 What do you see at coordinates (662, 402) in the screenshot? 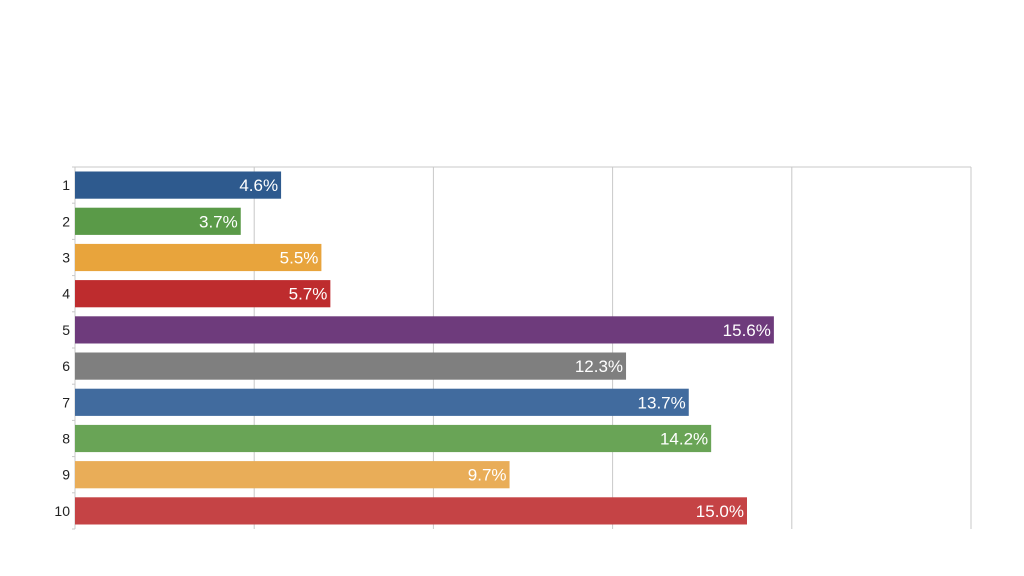
I see `data-label: 13.7%` at bounding box center [662, 402].